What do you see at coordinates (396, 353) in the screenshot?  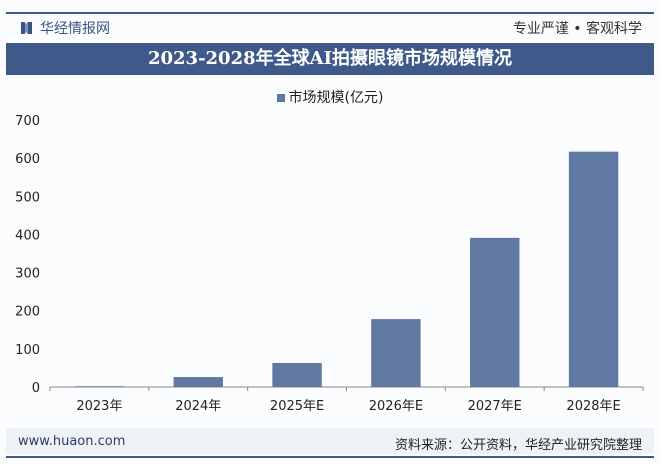 I see `bar-2026年E` at bounding box center [396, 353].